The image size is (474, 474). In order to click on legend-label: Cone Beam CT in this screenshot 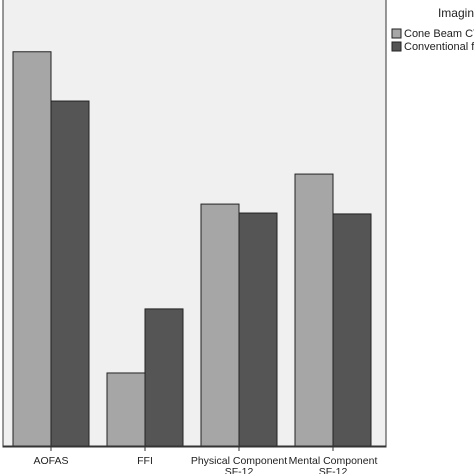, I will do `click(439, 34)`.